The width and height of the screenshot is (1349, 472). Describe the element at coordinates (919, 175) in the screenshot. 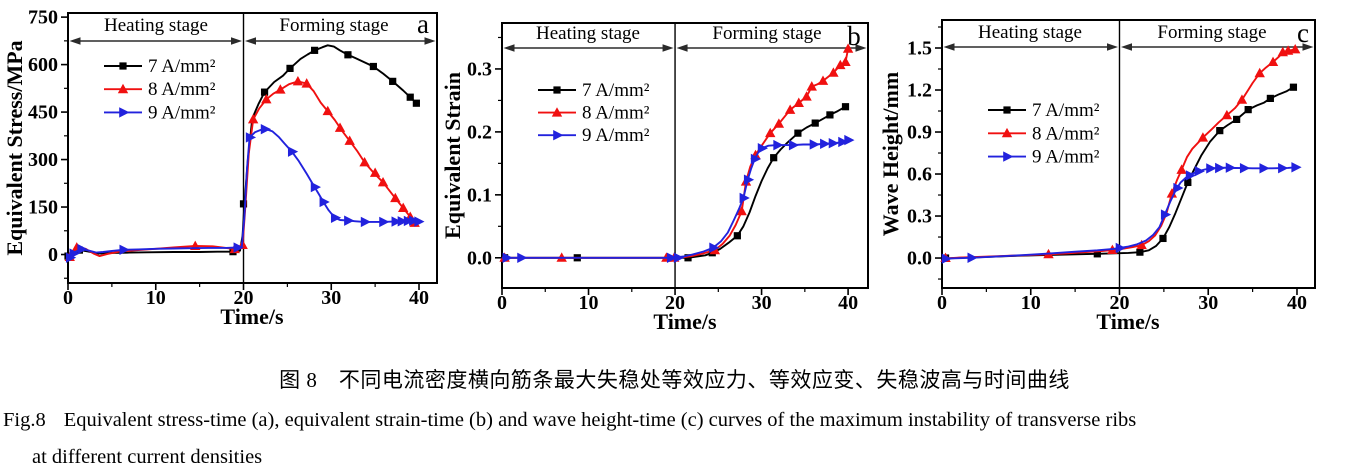

I see `y-tick-label: 0.6` at that location.